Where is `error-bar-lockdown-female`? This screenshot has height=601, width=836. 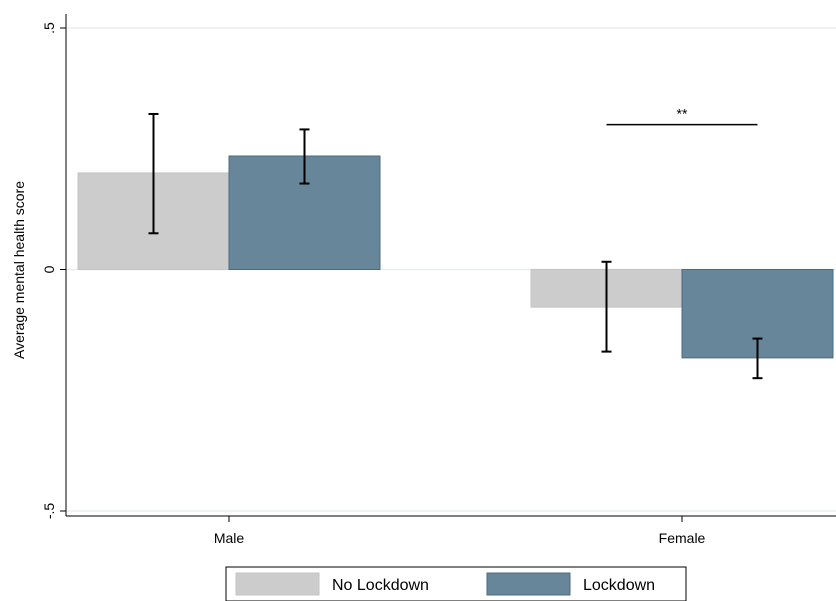 error-bar-lockdown-female is located at coordinates (757, 358).